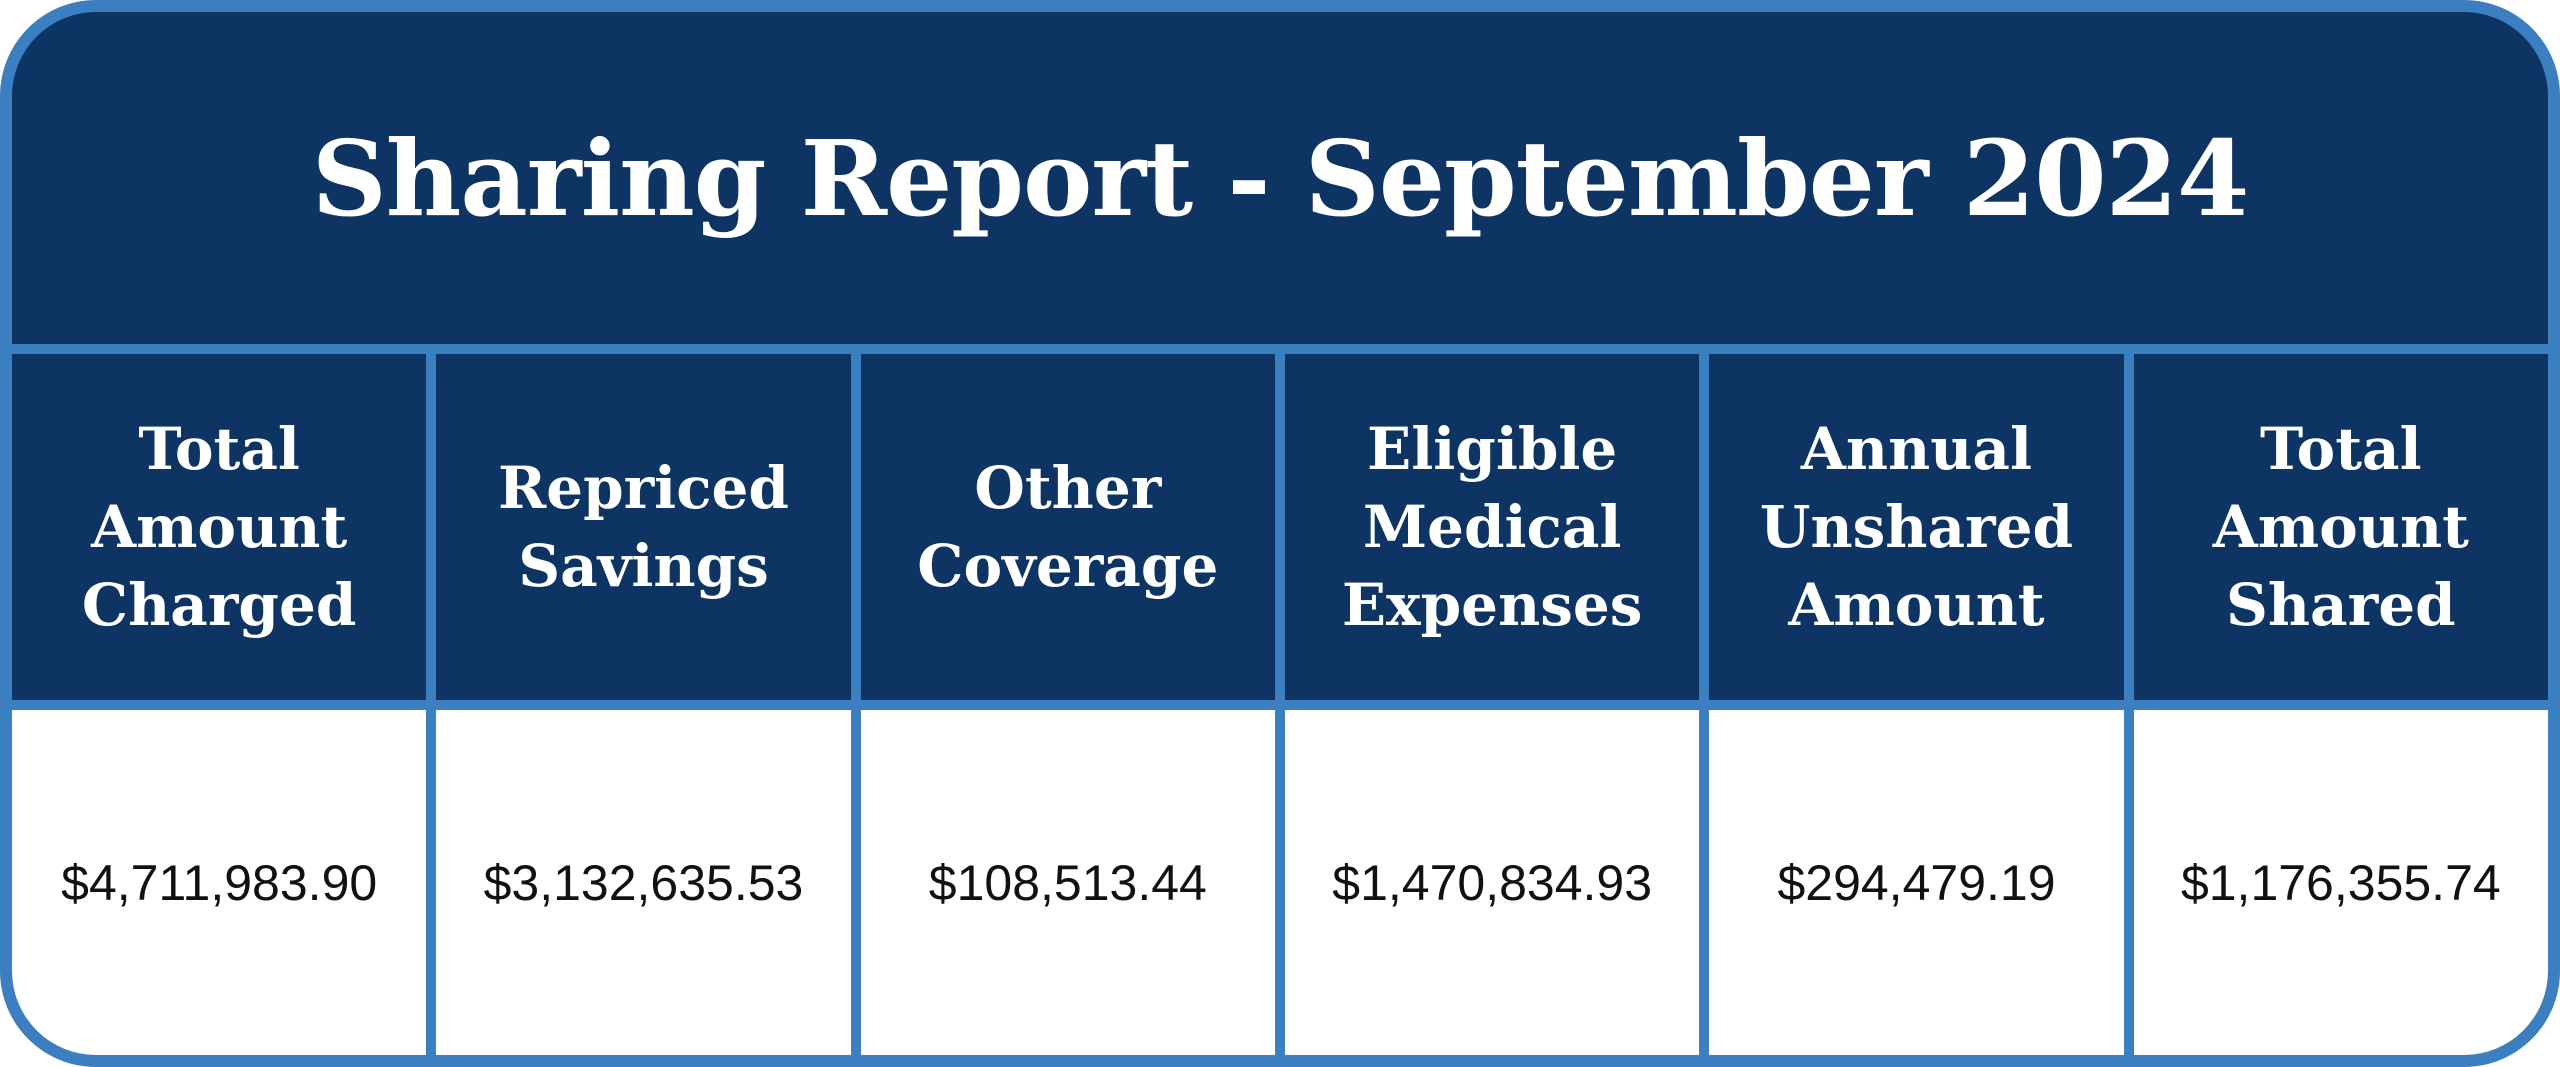 The width and height of the screenshot is (2560, 1067). What do you see at coordinates (1492, 882) in the screenshot?
I see `value-cell: $1,470,834.93` at bounding box center [1492, 882].